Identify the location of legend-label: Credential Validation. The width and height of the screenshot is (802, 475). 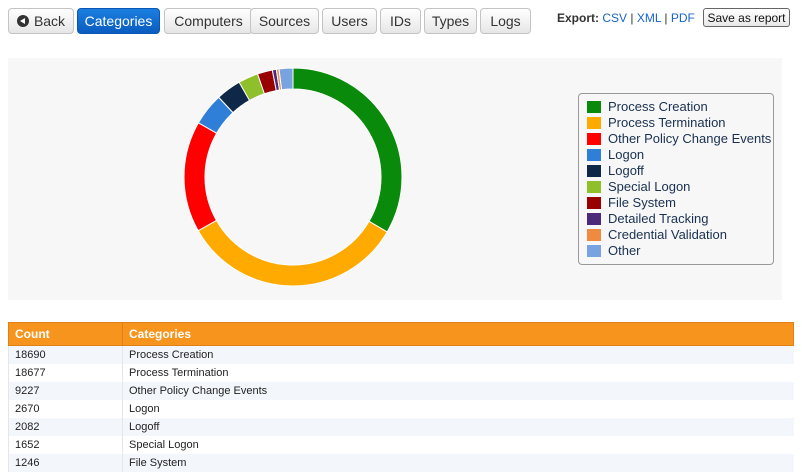
(667, 234).